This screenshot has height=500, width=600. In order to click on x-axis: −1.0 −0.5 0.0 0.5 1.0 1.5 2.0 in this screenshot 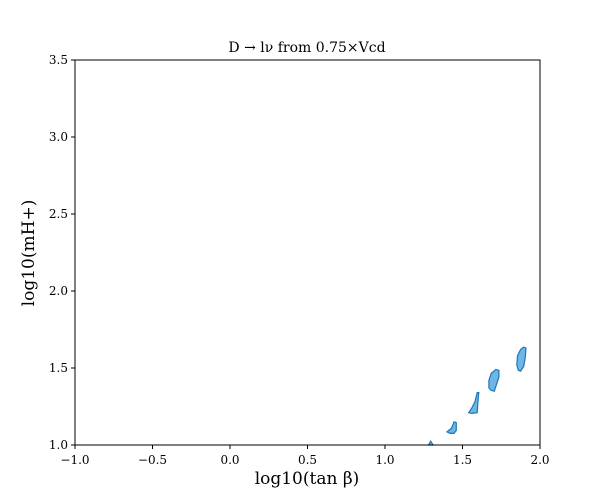, I will do `click(305, 456)`.